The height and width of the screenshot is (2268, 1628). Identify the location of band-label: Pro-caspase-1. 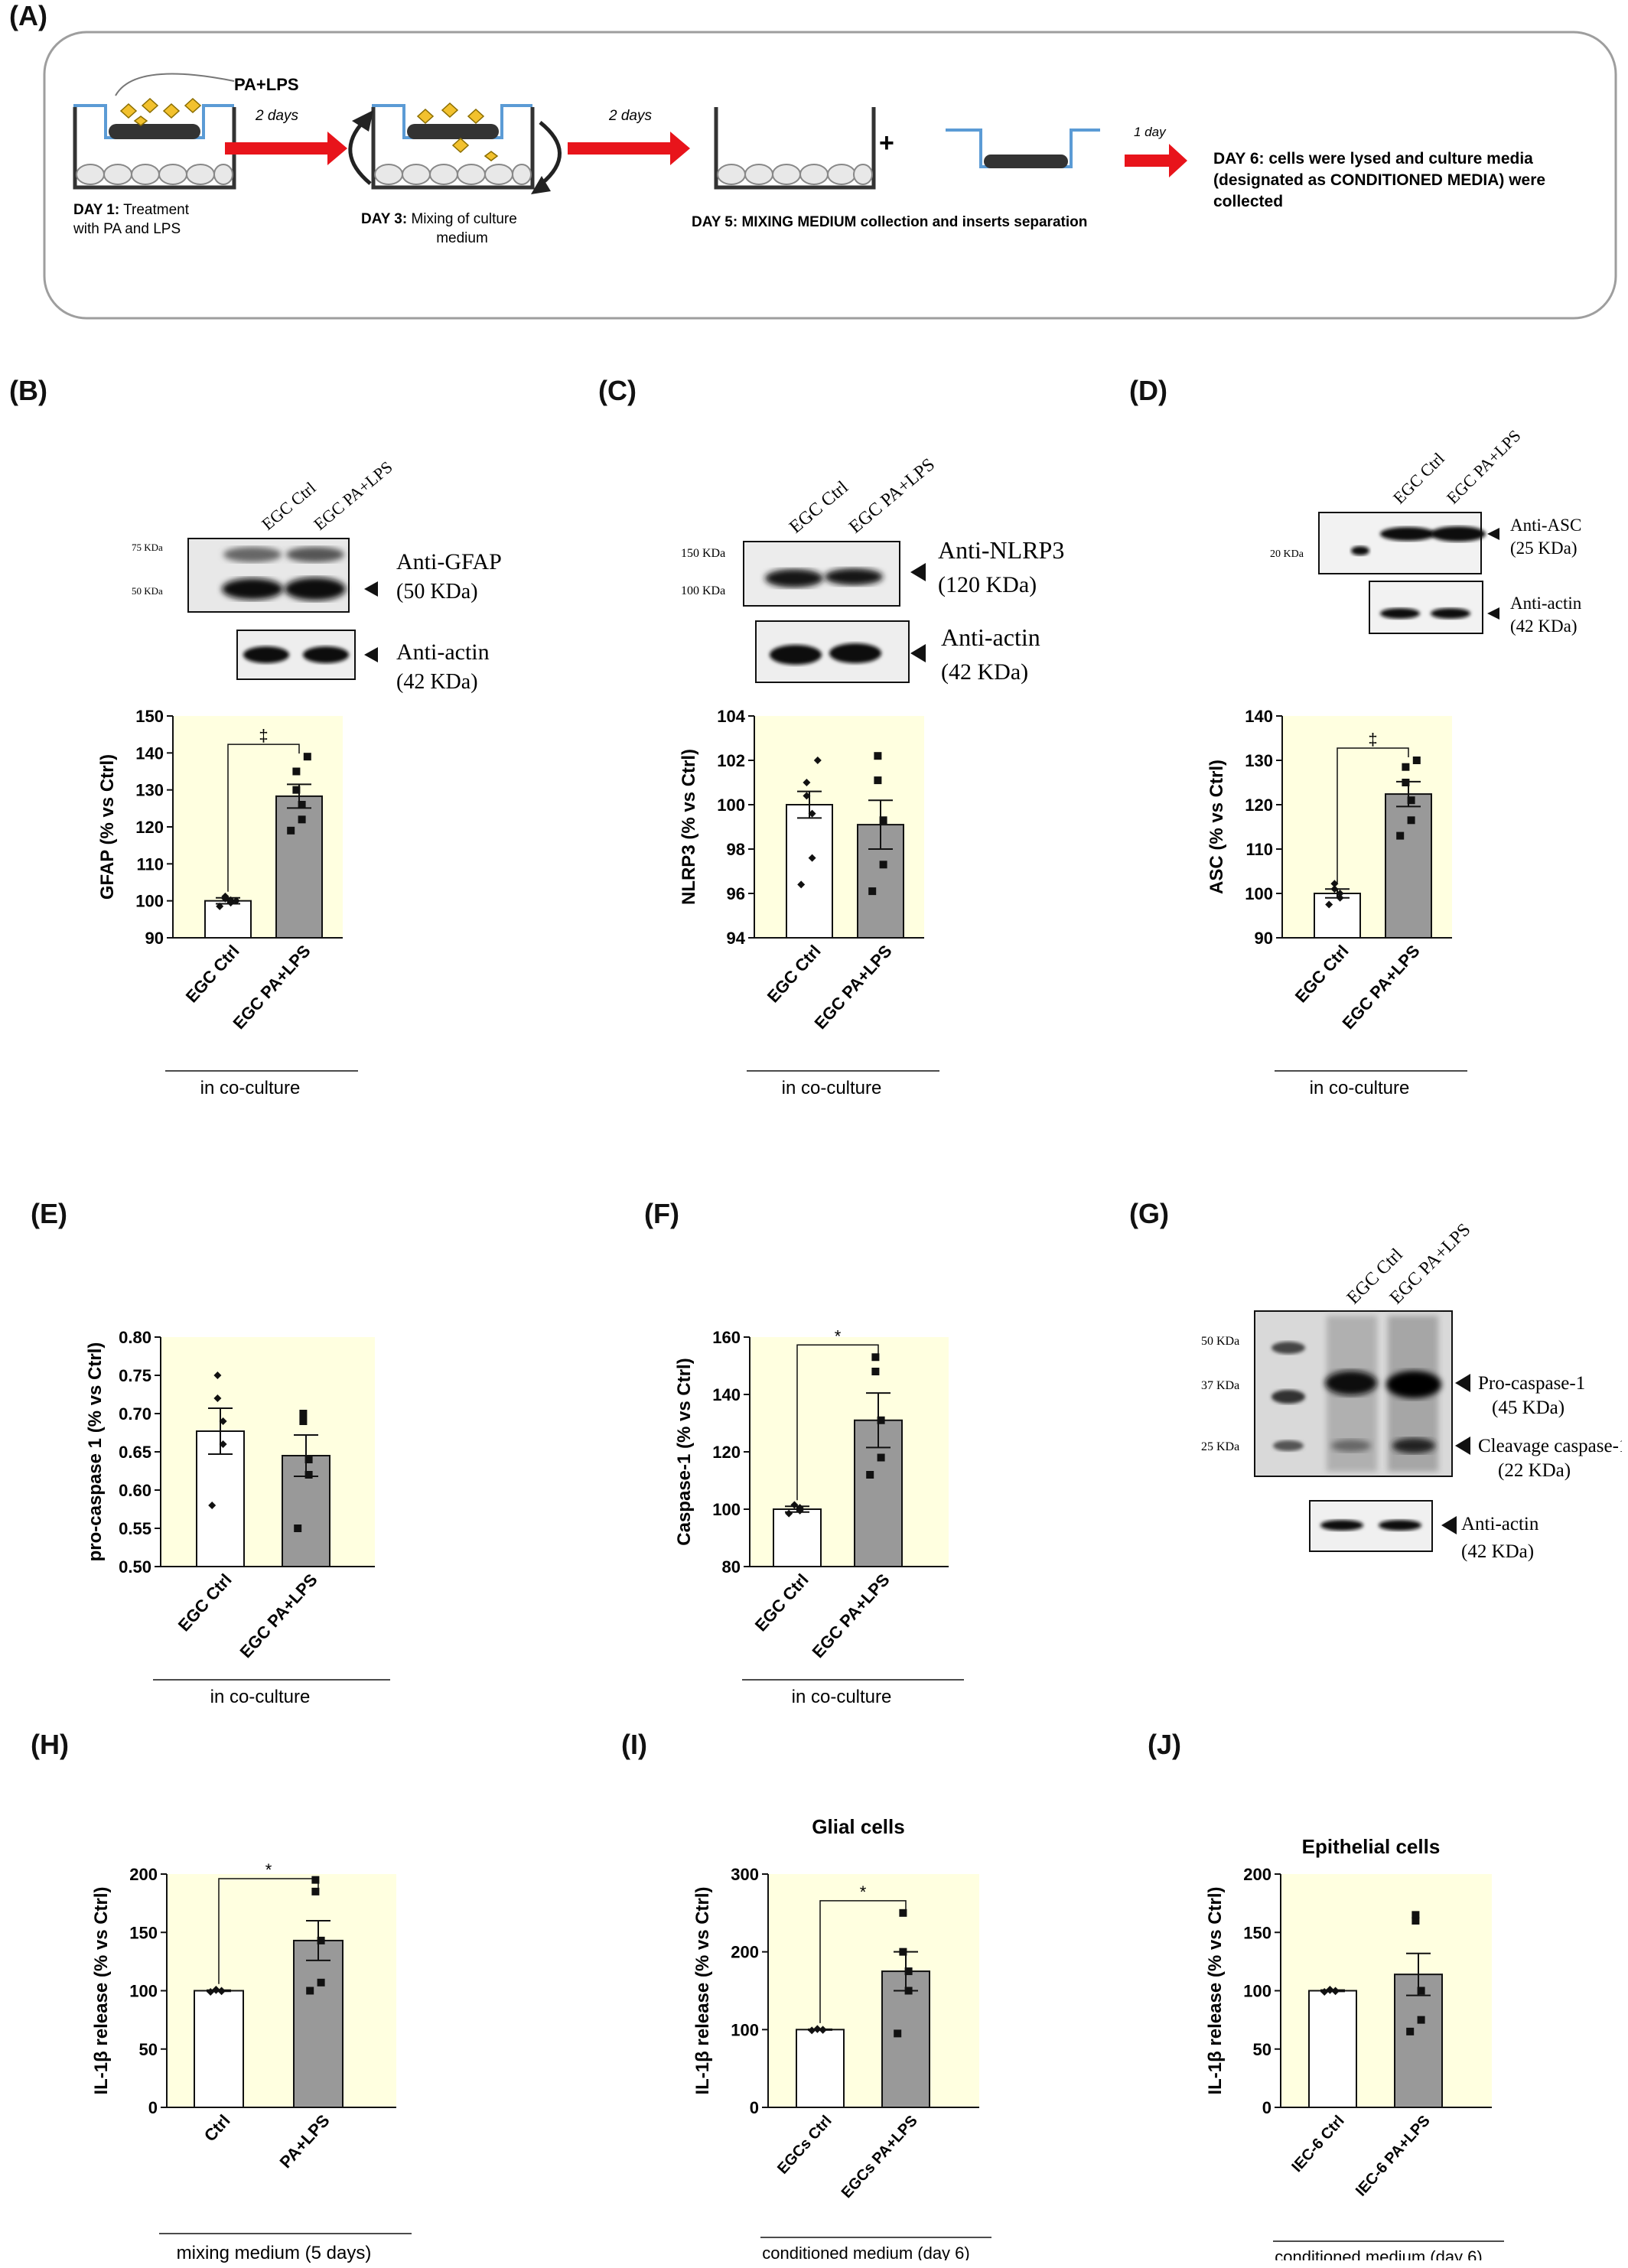
(1531, 1383).